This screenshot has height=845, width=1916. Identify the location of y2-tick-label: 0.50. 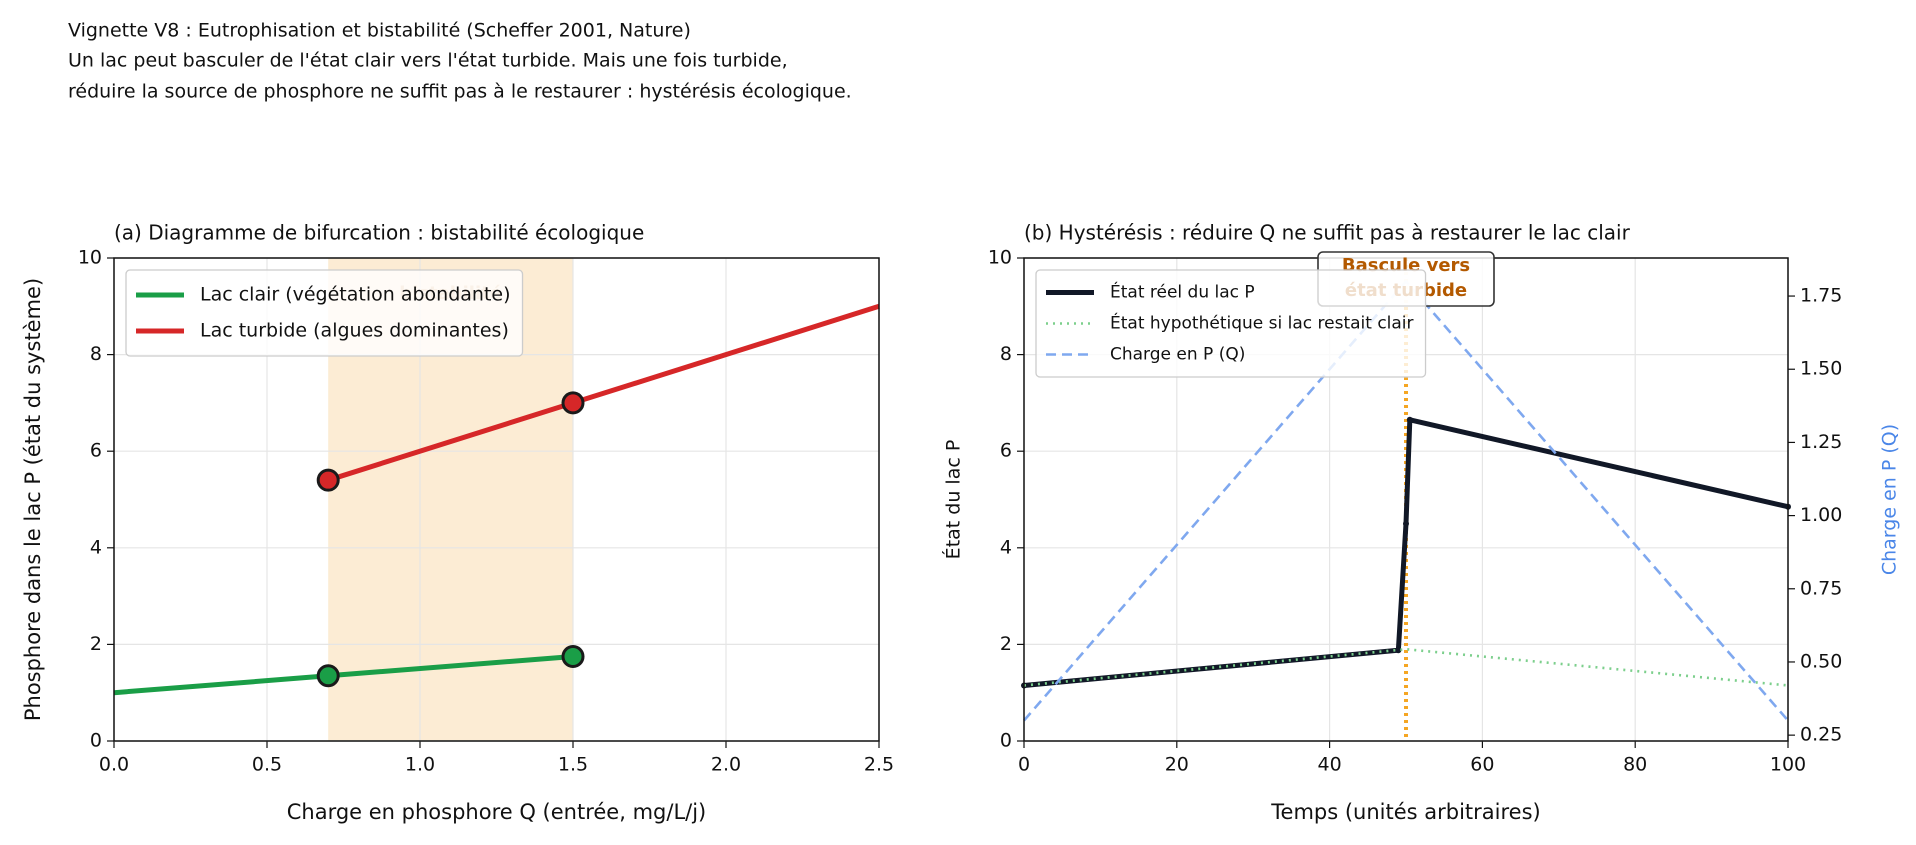
(1821, 661).